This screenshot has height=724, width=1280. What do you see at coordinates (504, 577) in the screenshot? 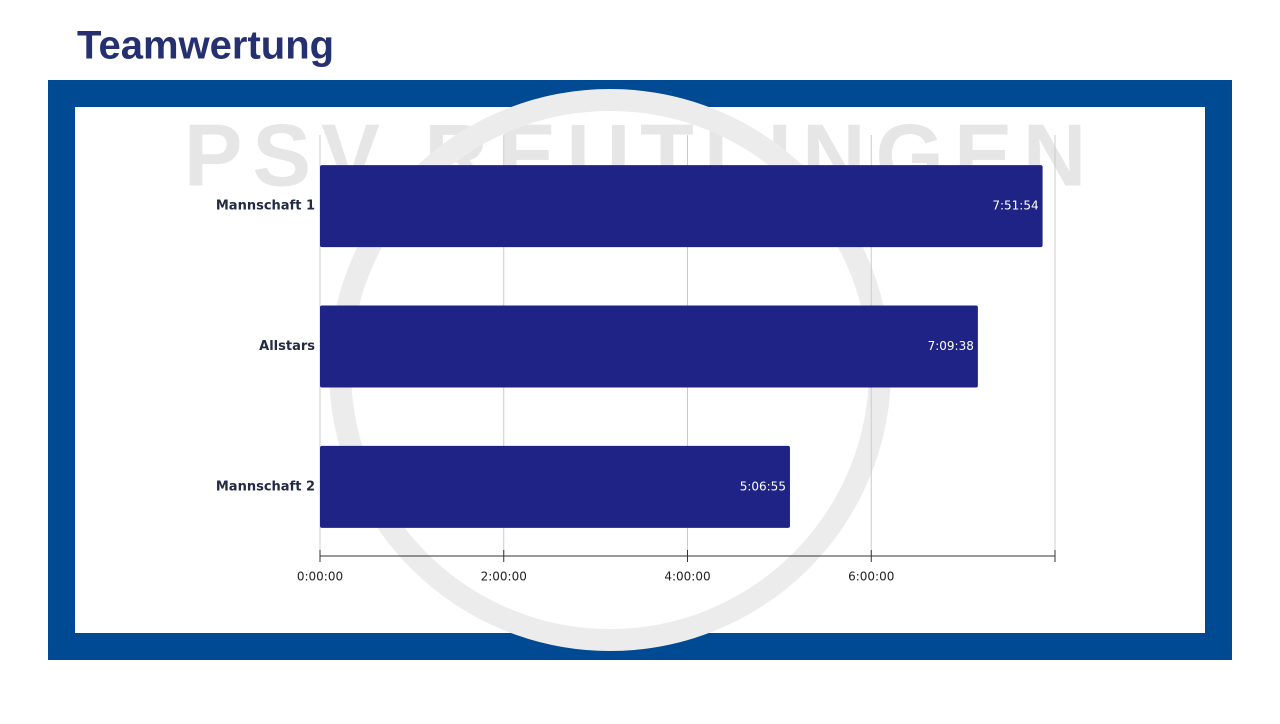
I see `x-tick-label: 2:00:00` at bounding box center [504, 577].